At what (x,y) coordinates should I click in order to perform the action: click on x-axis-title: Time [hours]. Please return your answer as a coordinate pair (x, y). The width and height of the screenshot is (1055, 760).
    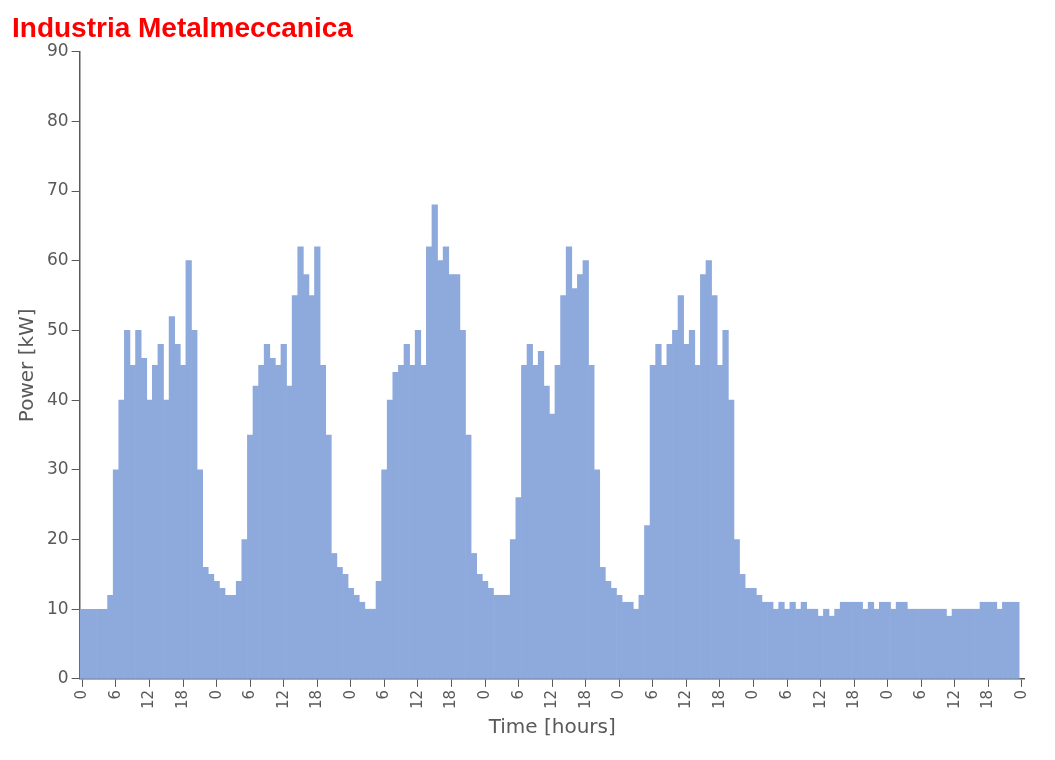
    Looking at the image, I should click on (551, 726).